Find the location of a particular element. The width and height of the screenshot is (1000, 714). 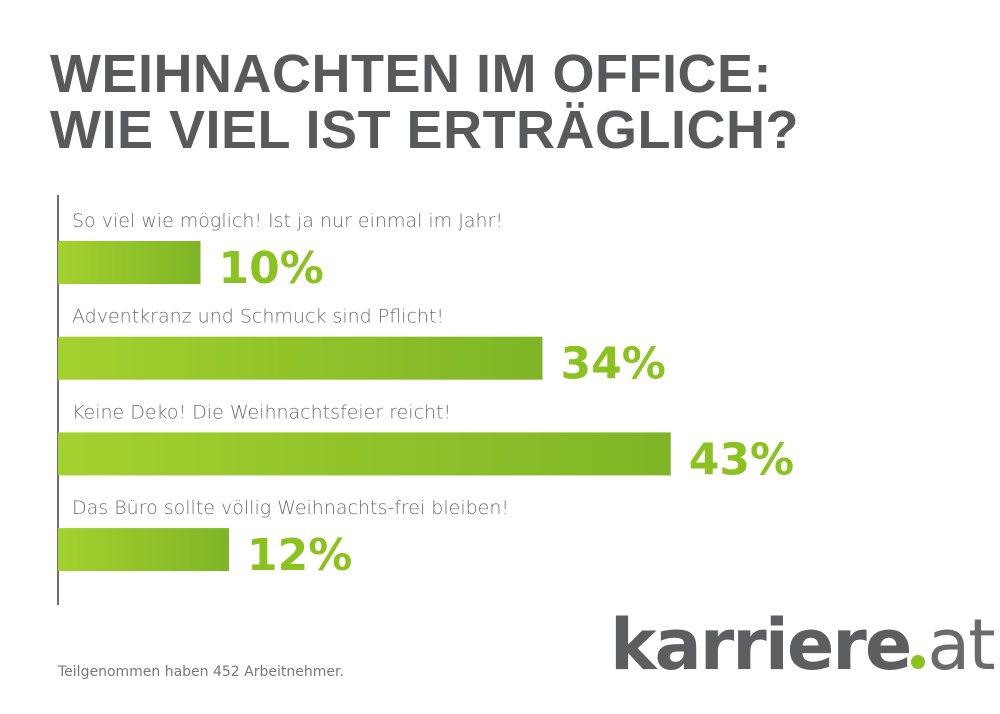

category-label: Adventkranz und Schmuck sind Pflicht! is located at coordinates (258, 317).